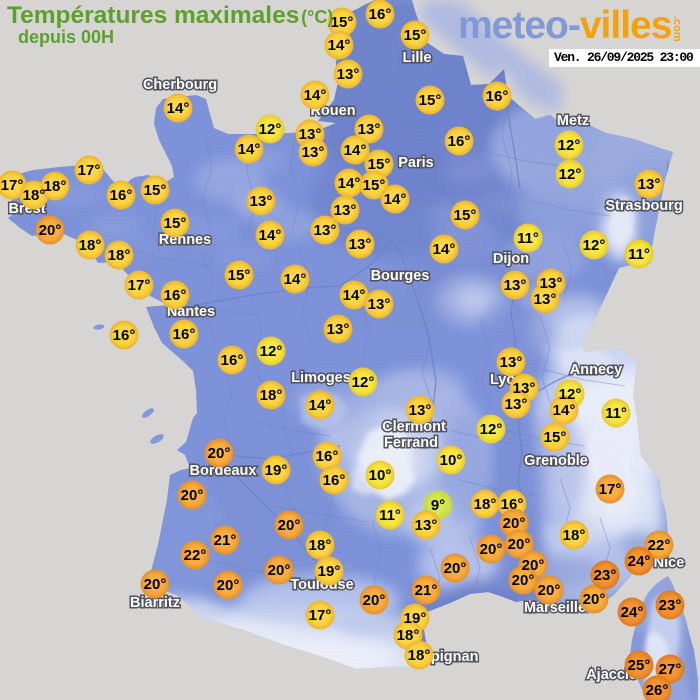 The width and height of the screenshot is (700, 700). What do you see at coordinates (639, 665) in the screenshot?
I see `svg-text: 25°` at bounding box center [639, 665].